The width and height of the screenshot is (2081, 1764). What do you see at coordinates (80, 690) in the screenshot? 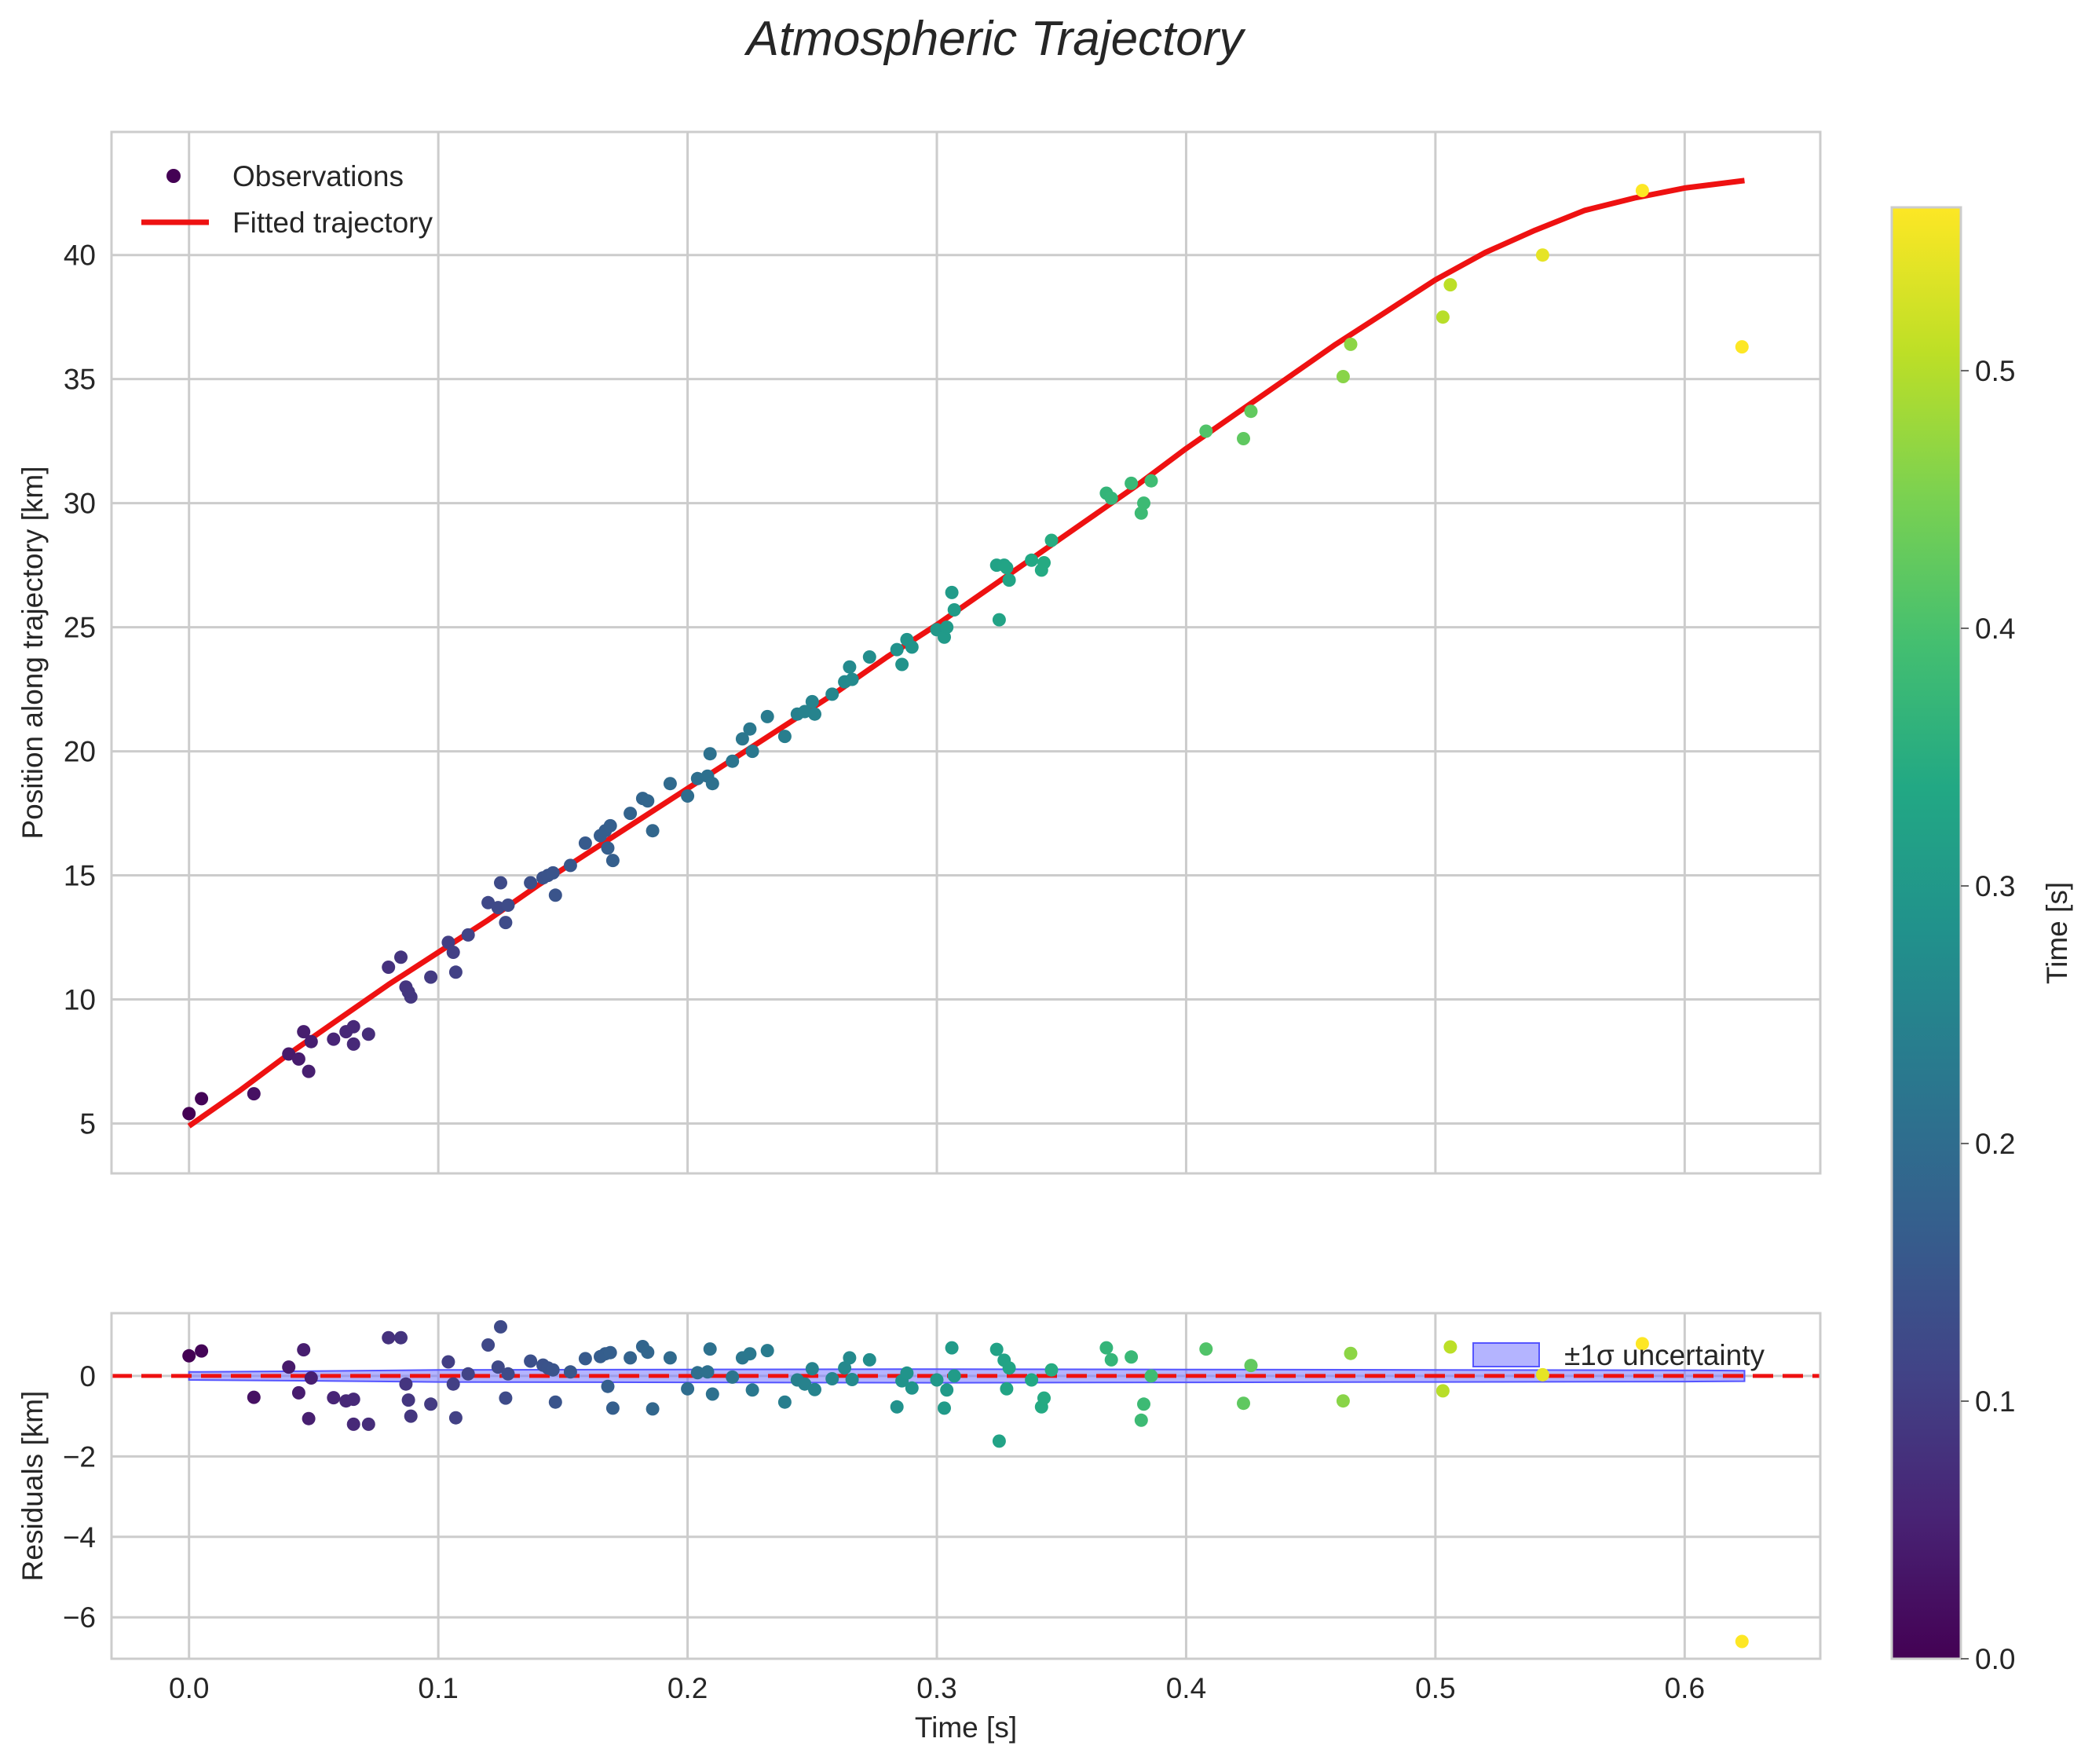
I see `top-y-tick-labels: 5 10 15 20 25 30 35 40` at bounding box center [80, 690].